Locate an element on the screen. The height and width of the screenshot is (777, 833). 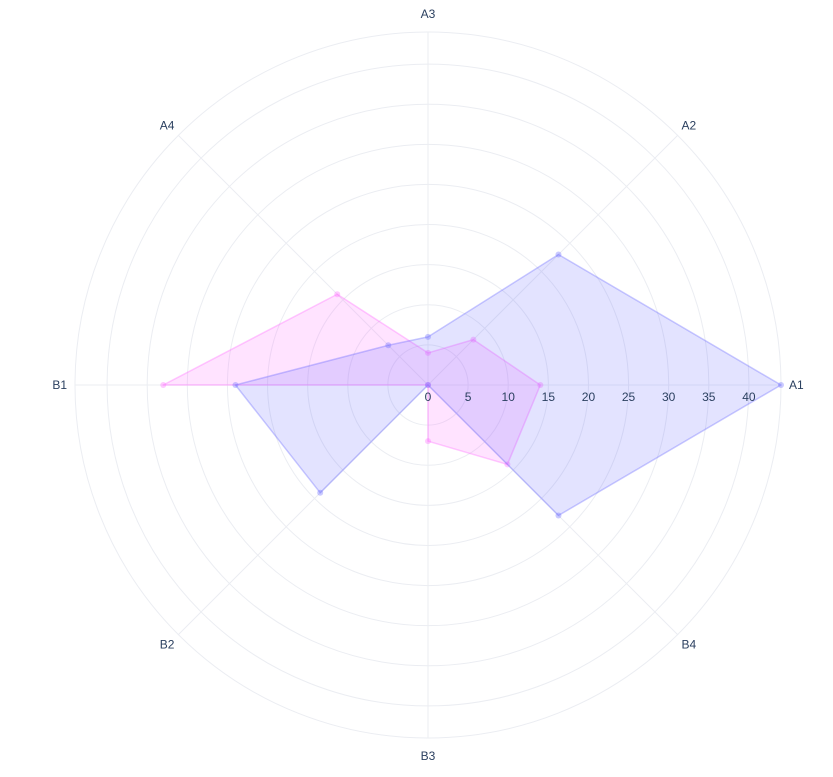
axis-label-a1: A1 is located at coordinates (796, 385).